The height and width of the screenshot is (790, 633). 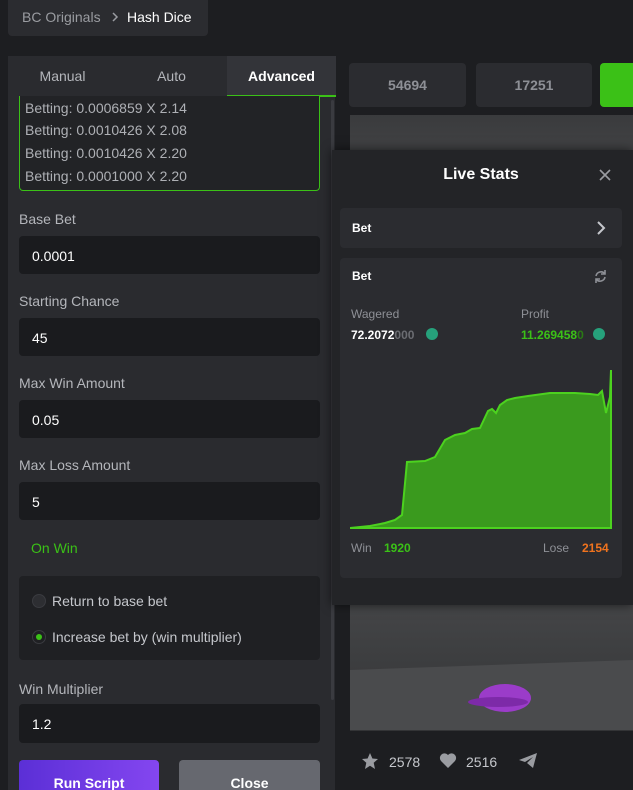 I want to click on stat-value: 72.2072000, so click(x=382, y=335).